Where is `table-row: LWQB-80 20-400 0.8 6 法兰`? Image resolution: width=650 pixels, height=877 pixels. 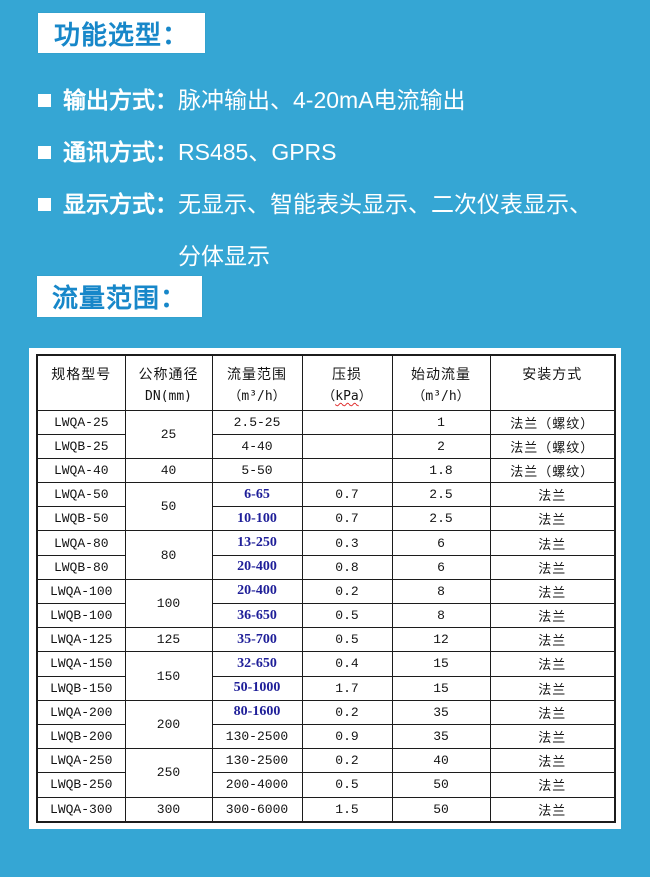
table-row: LWQB-80 20-400 0.8 6 法兰 is located at coordinates (326, 567).